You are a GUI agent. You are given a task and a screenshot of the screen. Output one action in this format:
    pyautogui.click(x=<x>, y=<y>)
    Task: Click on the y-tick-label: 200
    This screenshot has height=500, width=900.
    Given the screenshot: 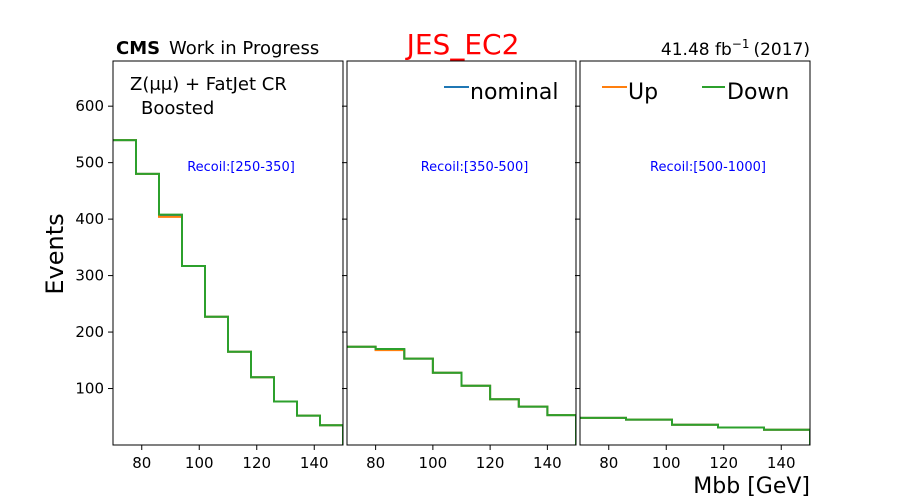 What is the action you would take?
    pyautogui.click(x=89, y=332)
    